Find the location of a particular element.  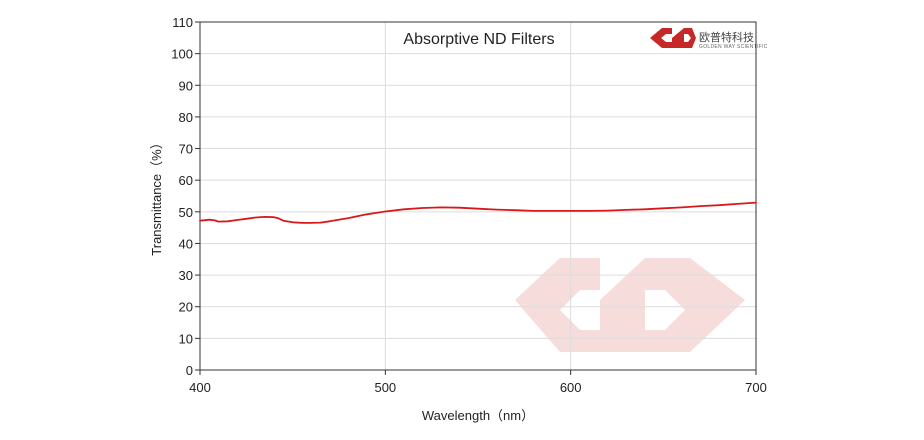

x-axis-title: Wavelength（nm） is located at coordinates (478, 415).